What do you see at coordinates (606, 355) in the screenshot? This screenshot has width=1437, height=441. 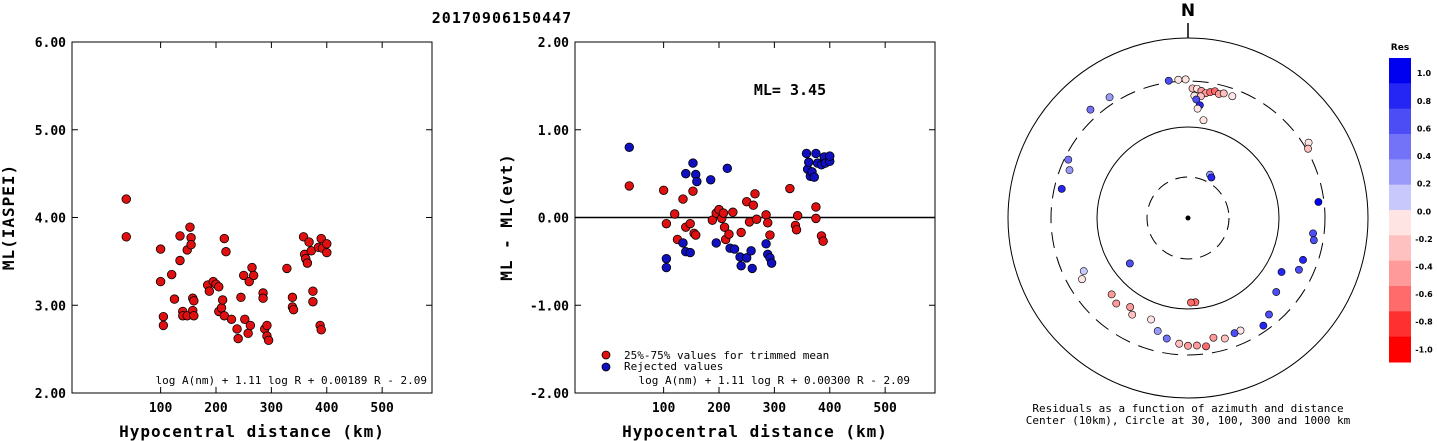 I see `legend-marker-trimmed` at bounding box center [606, 355].